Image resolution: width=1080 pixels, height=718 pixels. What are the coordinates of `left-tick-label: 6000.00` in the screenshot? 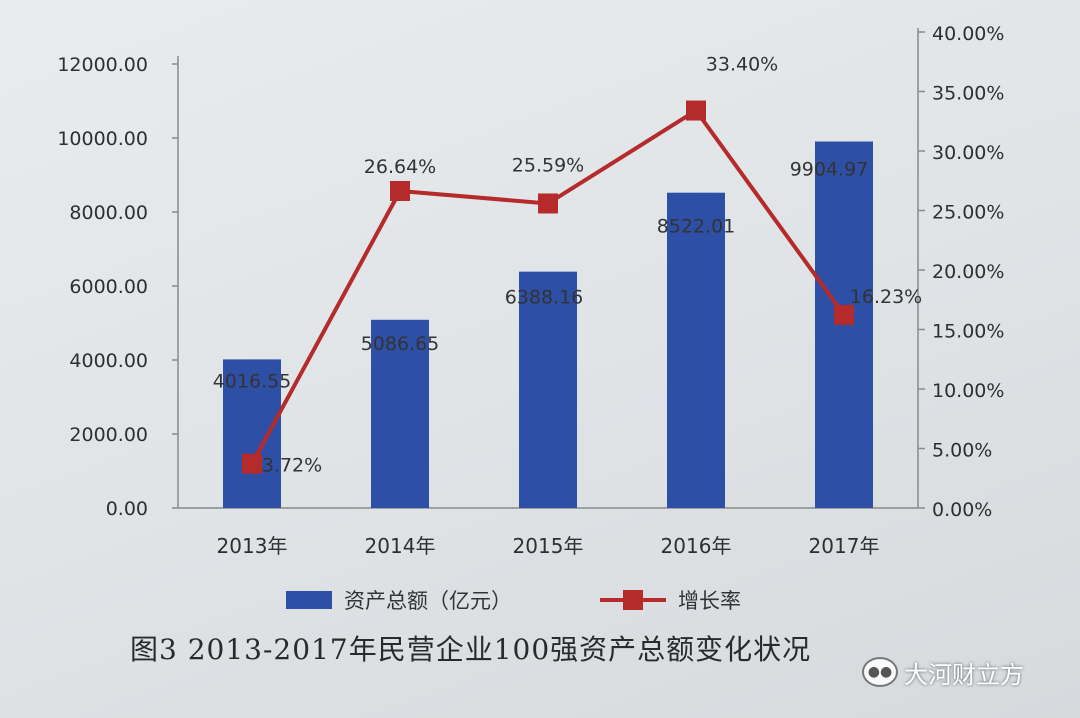 It's located at (108, 287).